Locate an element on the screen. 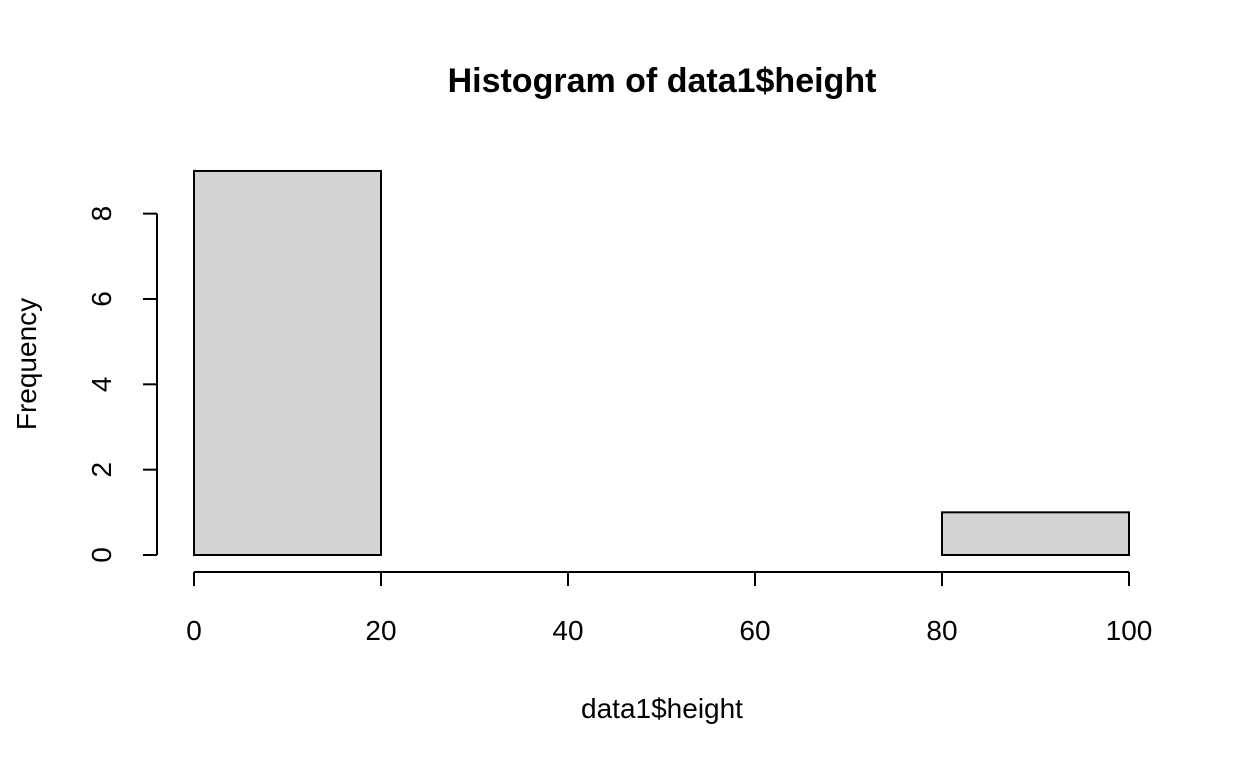  y-tick-label: 4 is located at coordinates (101, 385).